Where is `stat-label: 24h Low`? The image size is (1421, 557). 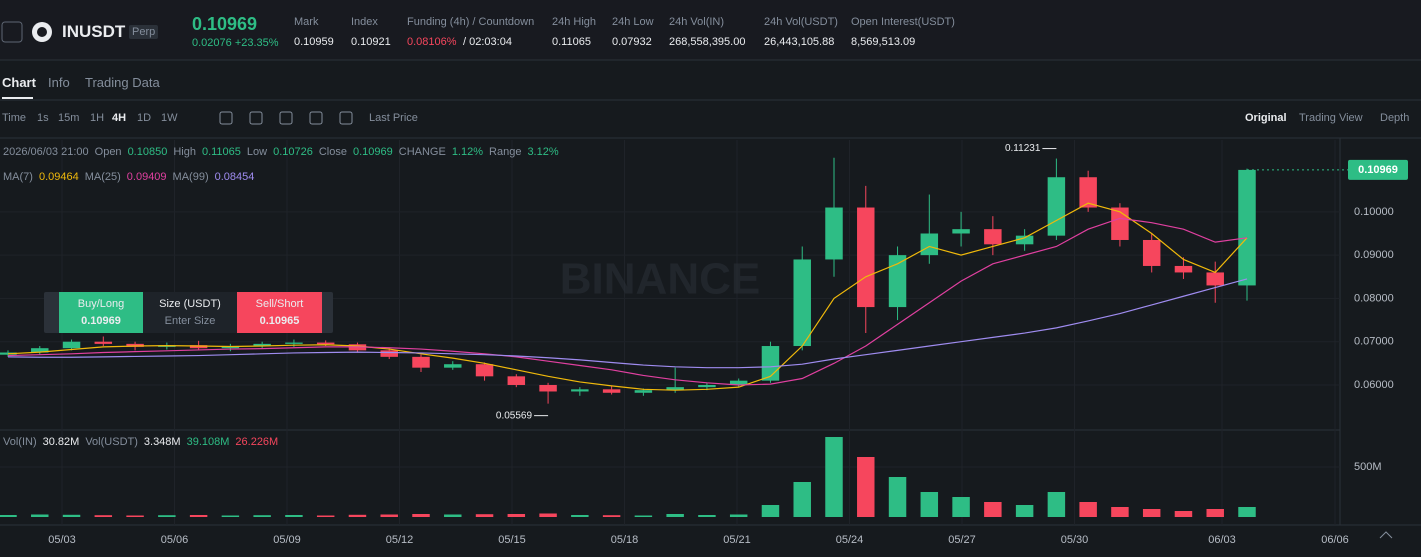 stat-label: 24h Low is located at coordinates (633, 22).